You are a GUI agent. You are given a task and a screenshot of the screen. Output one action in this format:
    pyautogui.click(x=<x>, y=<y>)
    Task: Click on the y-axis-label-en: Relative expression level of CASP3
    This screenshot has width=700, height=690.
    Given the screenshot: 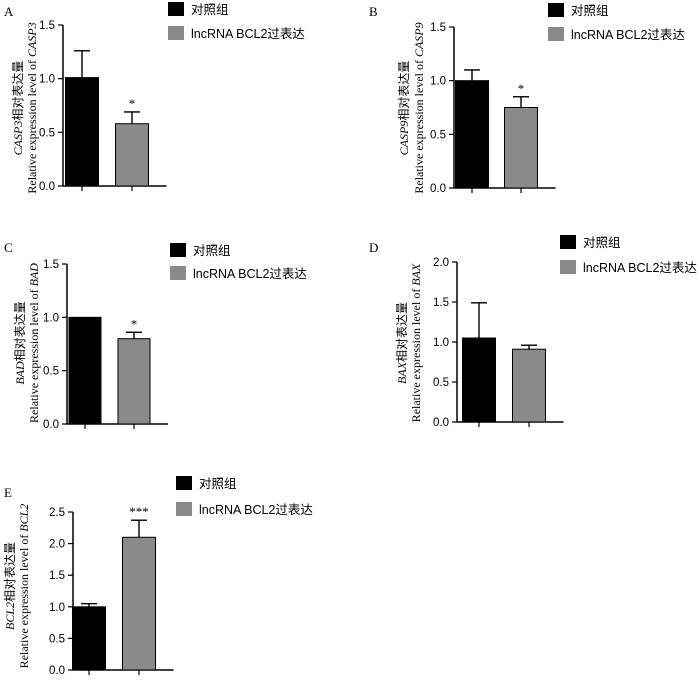 What is the action you would take?
    pyautogui.click(x=32, y=107)
    